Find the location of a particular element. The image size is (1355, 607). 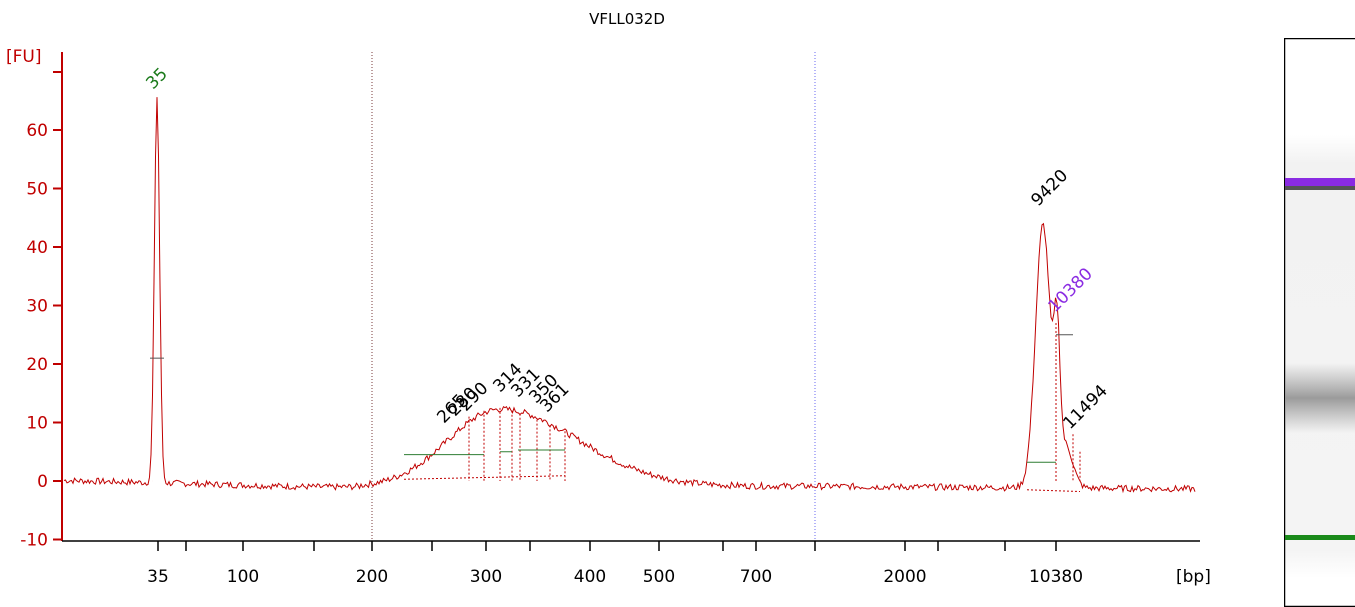

x-tick-label: 300 is located at coordinates (486, 577).